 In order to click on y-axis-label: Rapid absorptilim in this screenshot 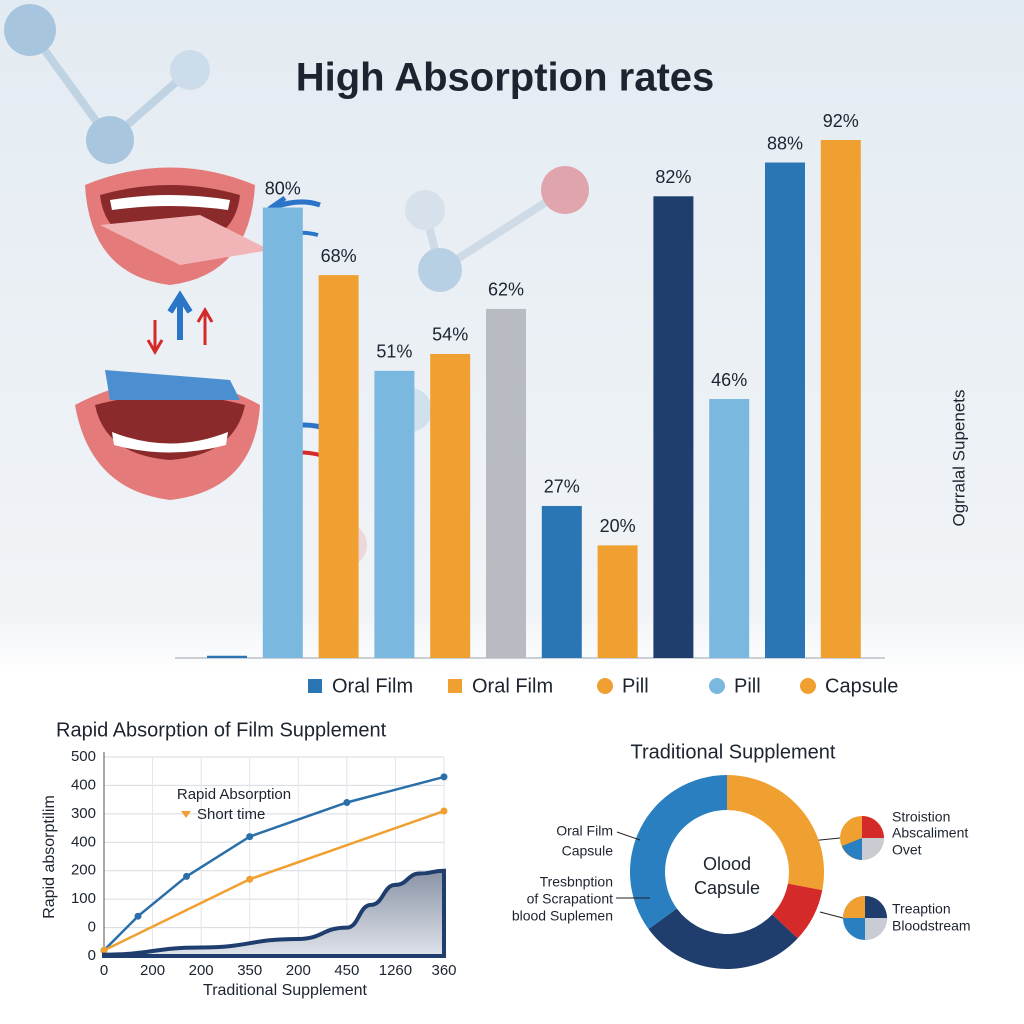, I will do `click(49, 857)`.